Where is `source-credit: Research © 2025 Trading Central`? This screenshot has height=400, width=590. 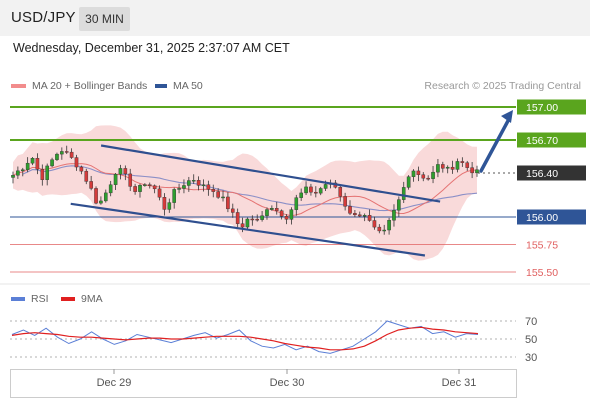 source-credit: Research © 2025 Trading Central is located at coordinates (502, 86).